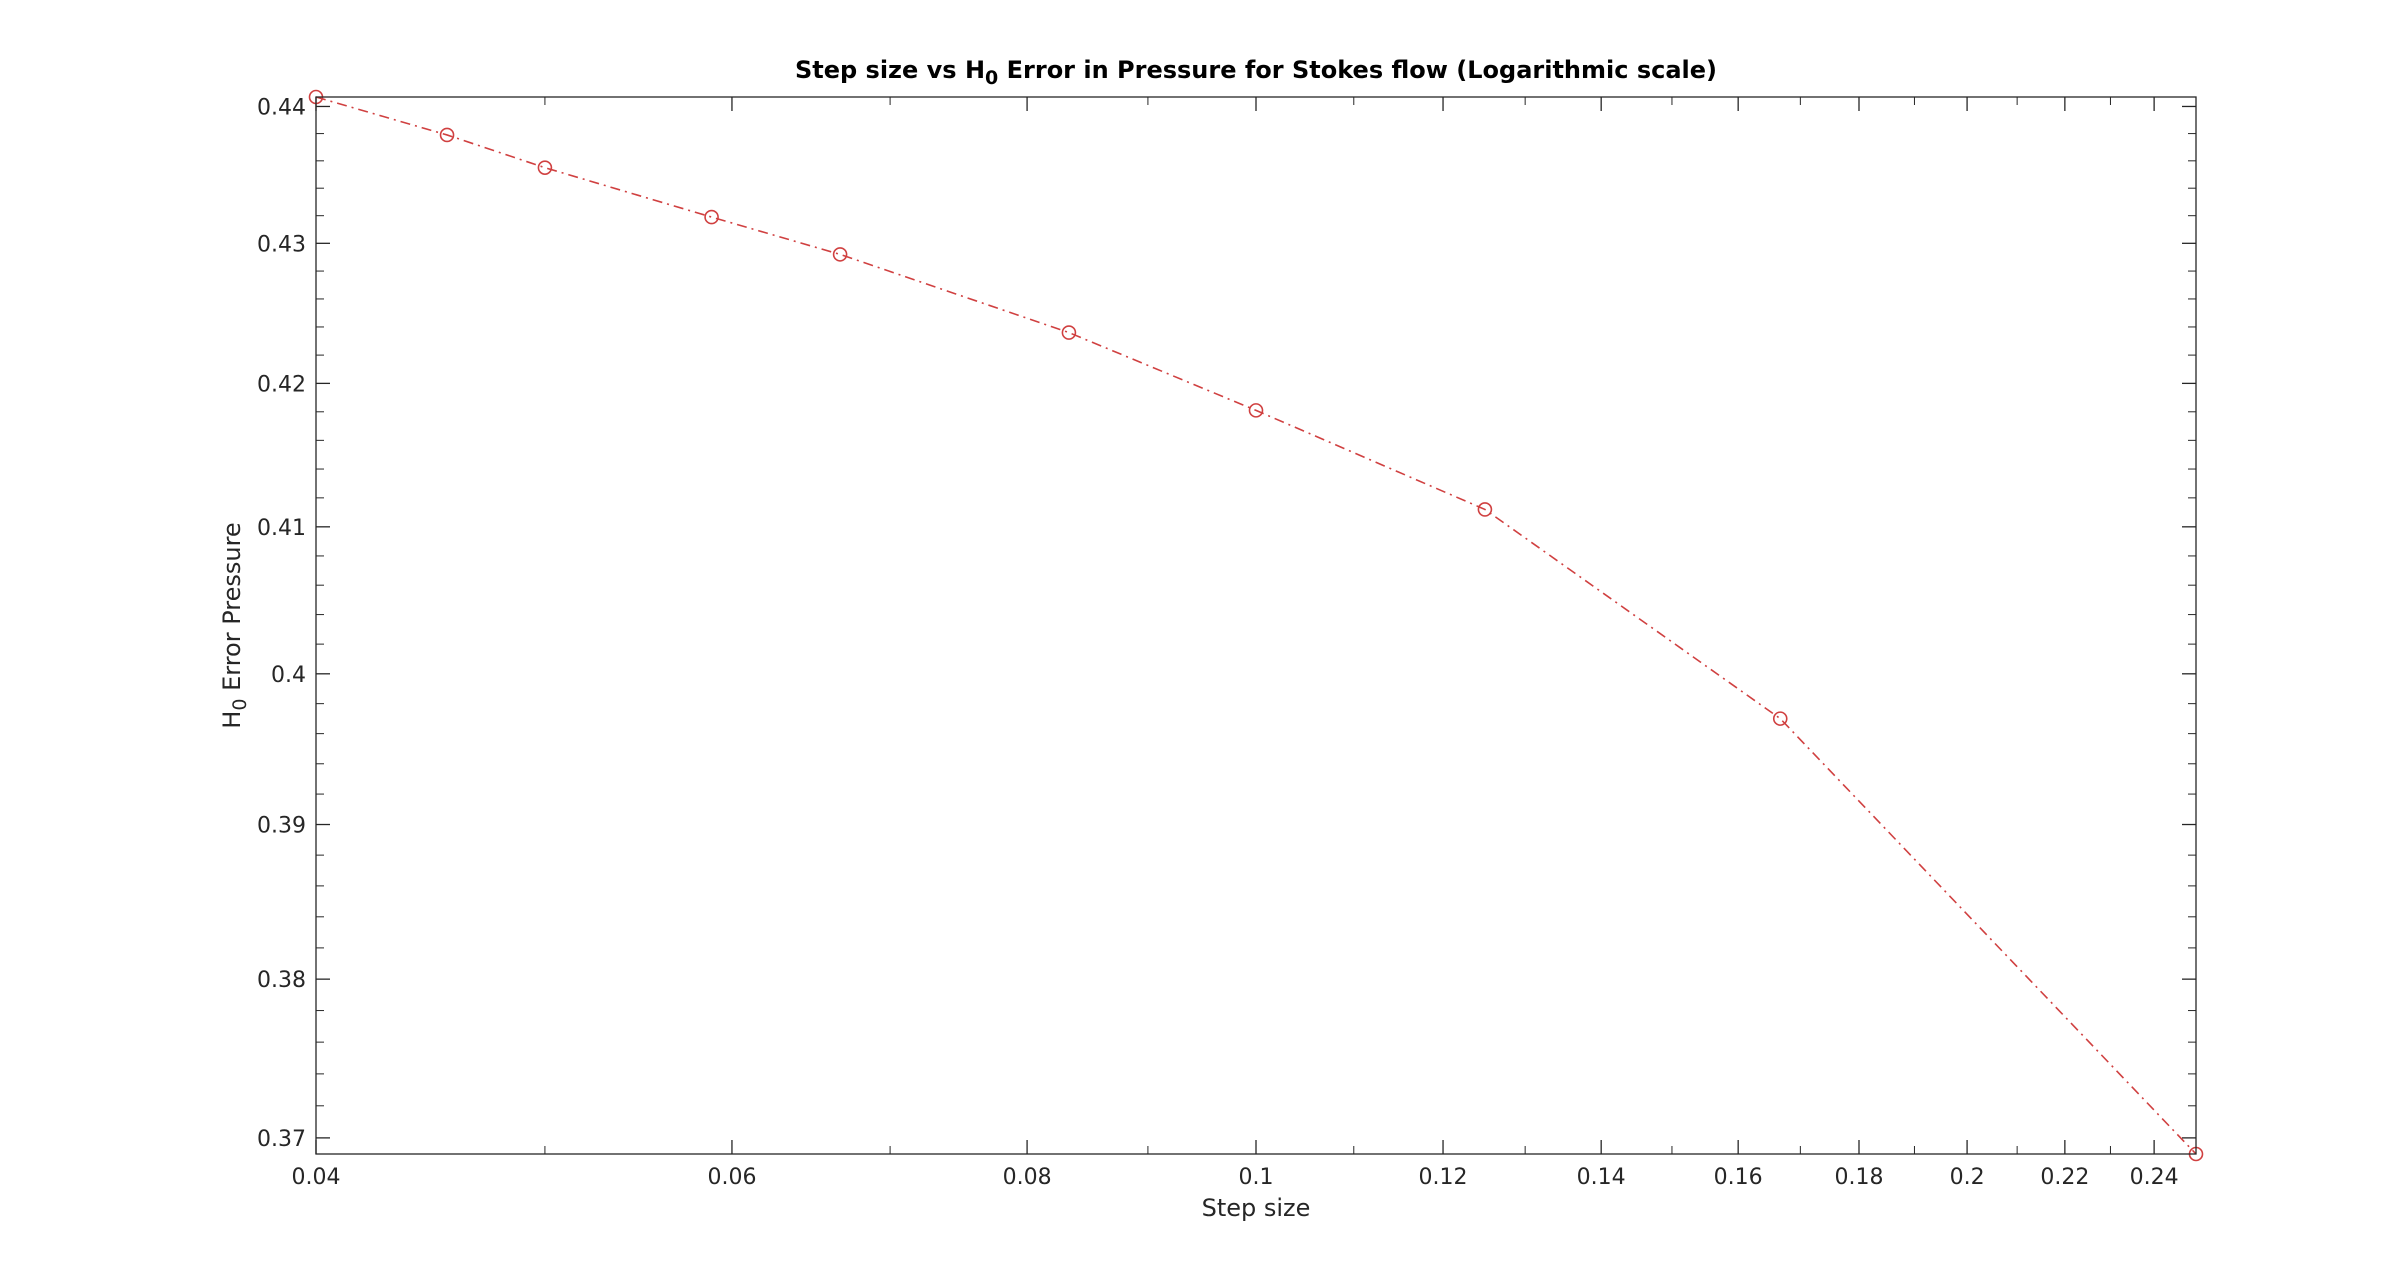  I want to click on x-tick-label: 0.1, so click(1256, 1177).